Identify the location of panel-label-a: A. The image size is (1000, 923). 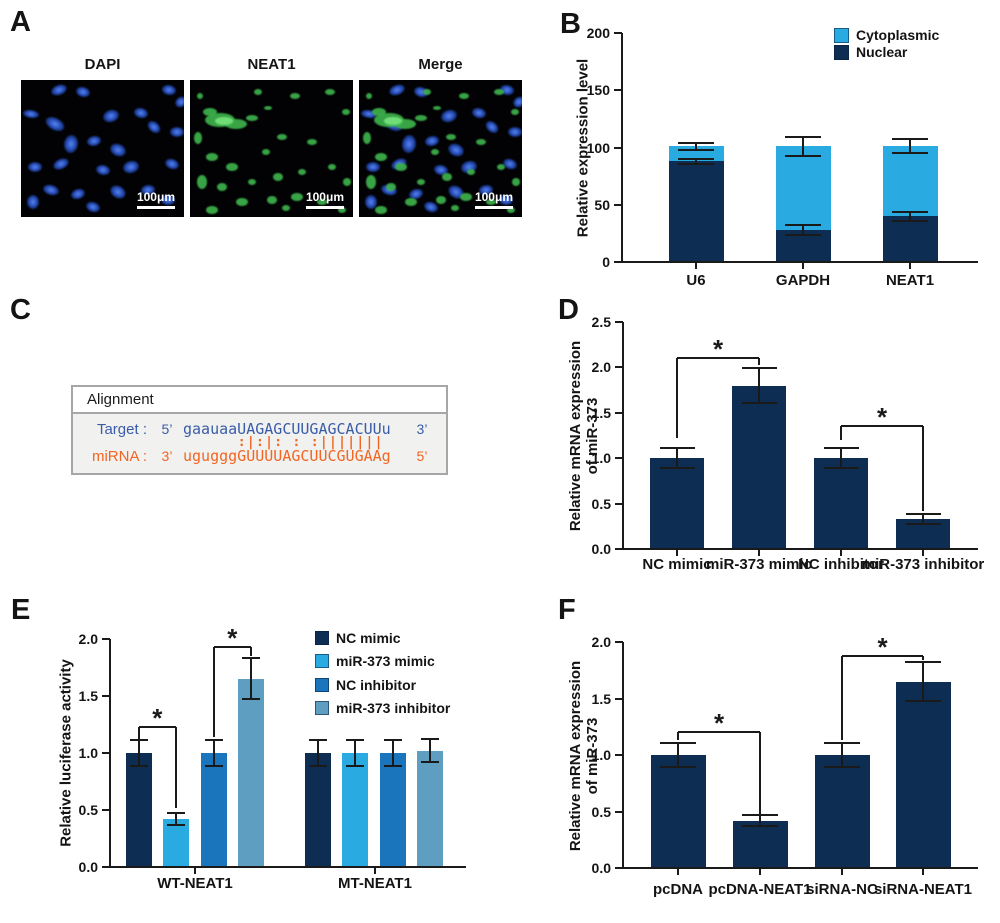
(20, 22).